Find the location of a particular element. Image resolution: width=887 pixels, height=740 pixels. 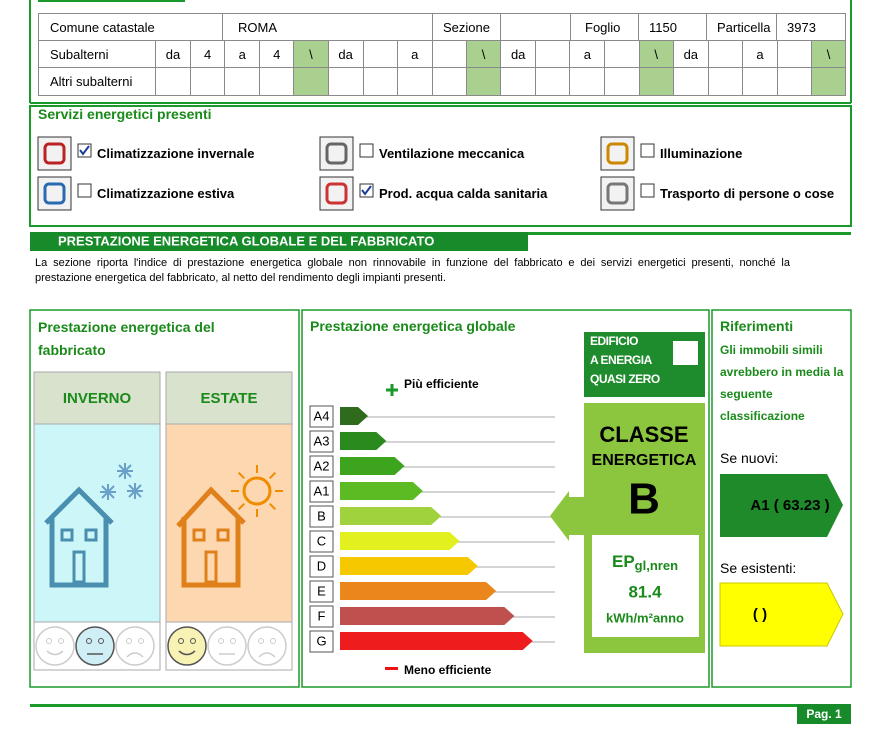

panel is located at coordinates (781, 498).